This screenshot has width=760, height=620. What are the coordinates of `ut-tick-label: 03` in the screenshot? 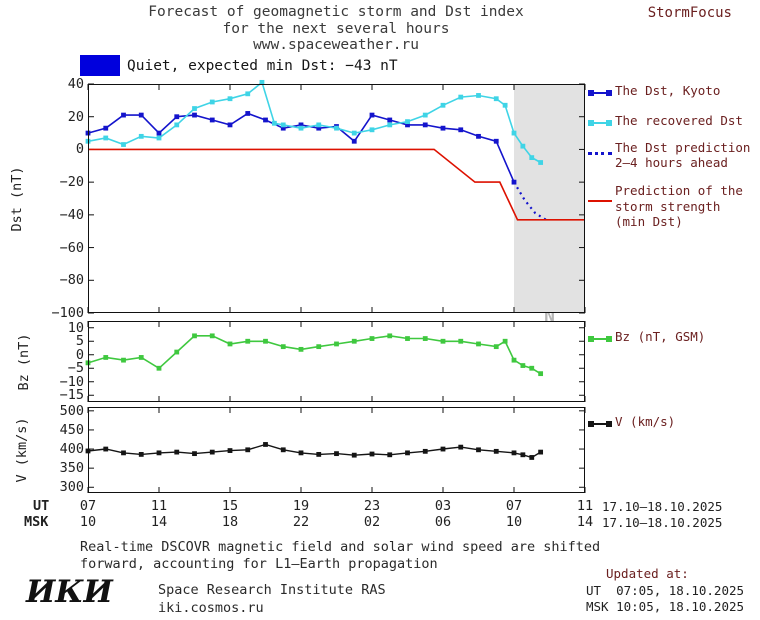 It's located at (443, 506).